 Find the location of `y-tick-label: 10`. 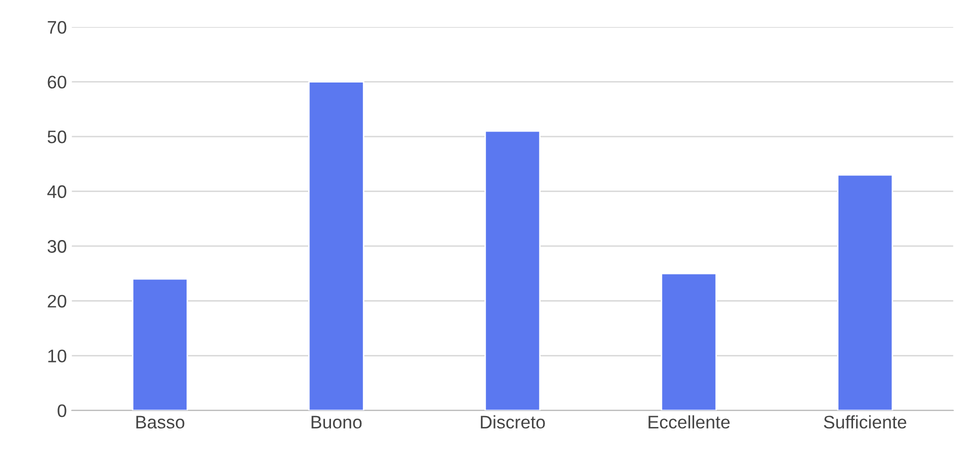

y-tick-label: 10 is located at coordinates (57, 356).